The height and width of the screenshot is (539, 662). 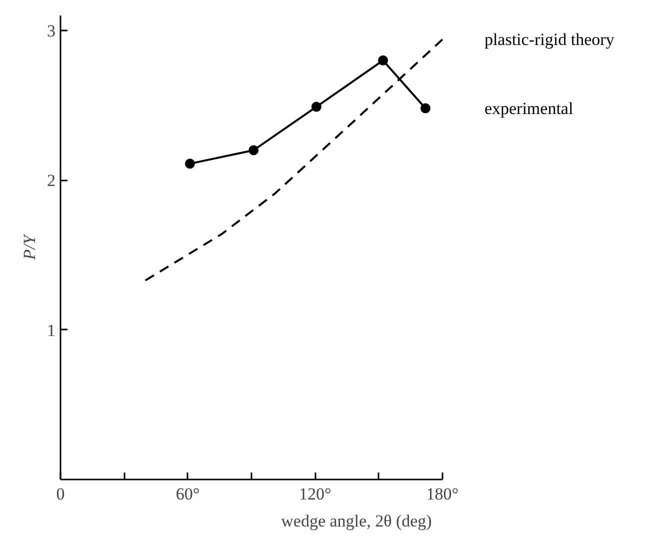 I want to click on y-tick-label: 3, so click(x=51, y=30).